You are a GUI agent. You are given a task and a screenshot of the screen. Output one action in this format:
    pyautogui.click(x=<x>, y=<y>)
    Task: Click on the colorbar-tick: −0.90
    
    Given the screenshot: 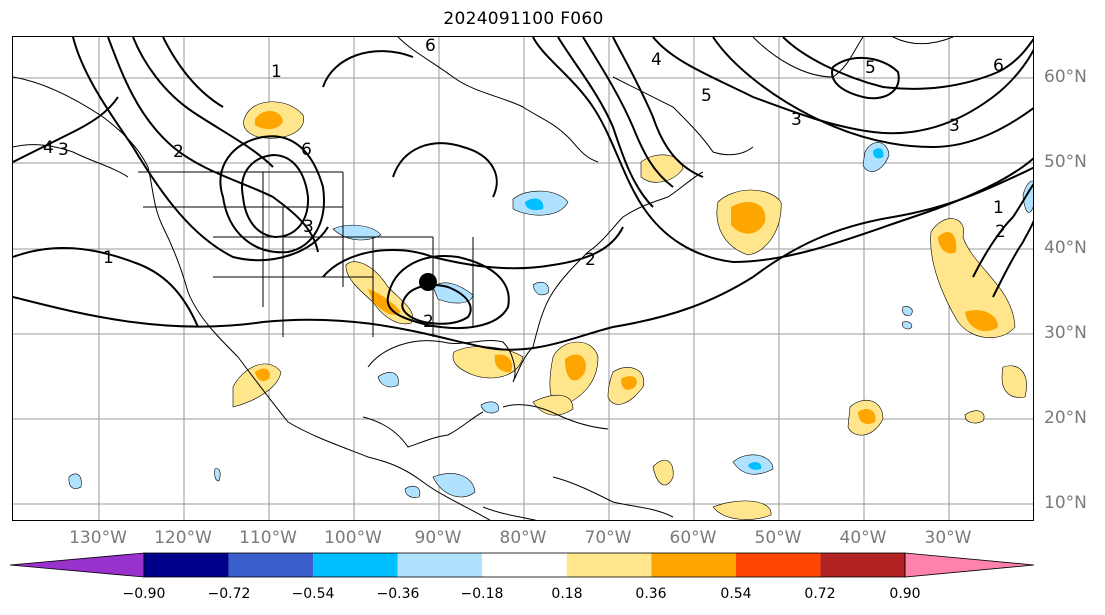 What is the action you would take?
    pyautogui.click(x=144, y=594)
    